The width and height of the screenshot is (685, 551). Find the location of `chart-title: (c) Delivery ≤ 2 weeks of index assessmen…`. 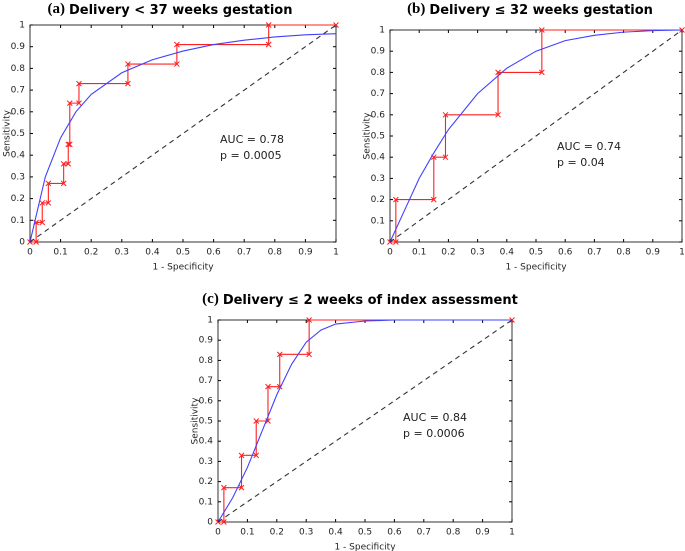

chart-title: (c) Delivery ≤ 2 weeks of index assessmen… is located at coordinates (360, 299).